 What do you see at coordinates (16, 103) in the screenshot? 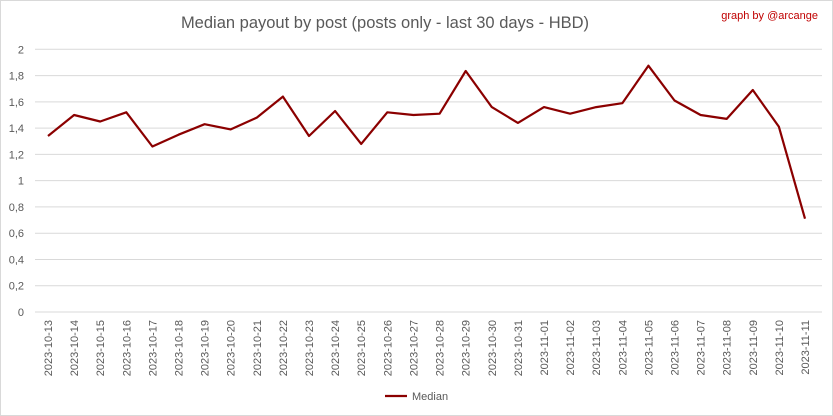
I see `y-tick-label: 1,6` at bounding box center [16, 103].